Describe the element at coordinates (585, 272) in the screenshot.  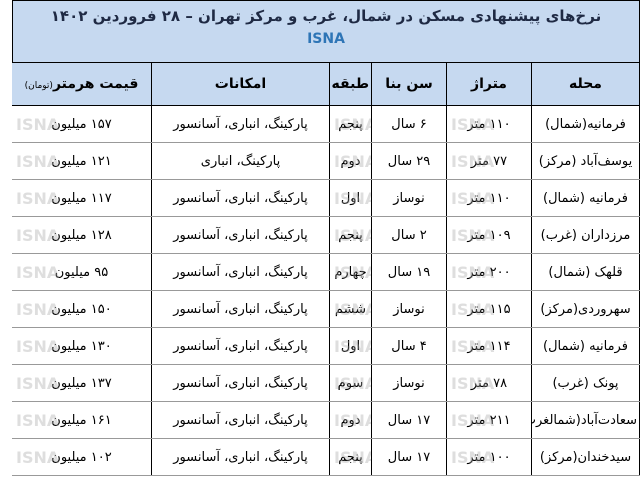
I see `table-cell: قلهک (شمال)` at that location.